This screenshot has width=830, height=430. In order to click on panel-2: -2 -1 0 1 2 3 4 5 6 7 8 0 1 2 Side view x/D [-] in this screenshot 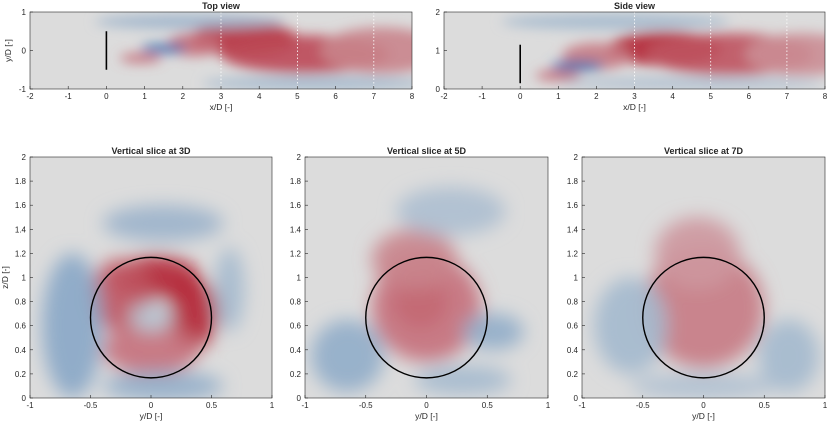, I will do `click(632, 56)`.